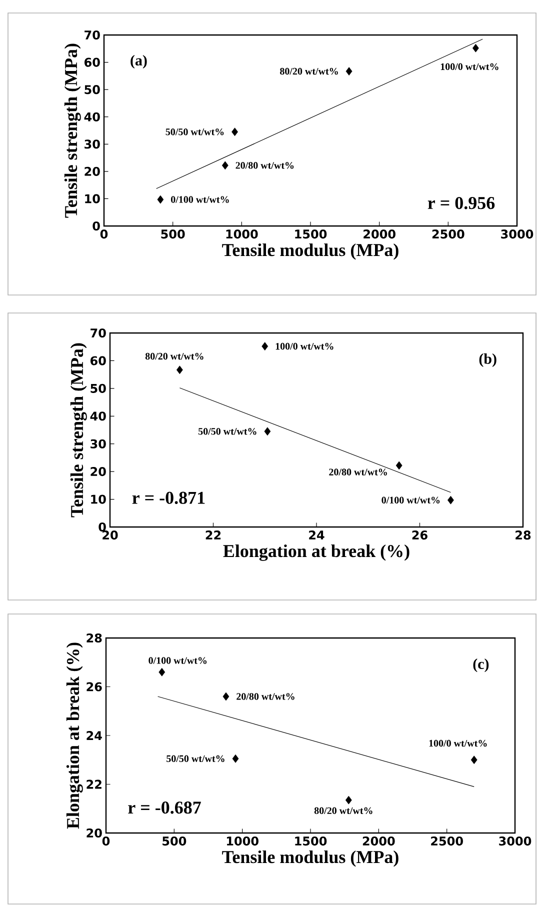 This screenshot has width=537, height=905. What do you see at coordinates (164, 808) in the screenshot?
I see `annotation: r = -0.687` at bounding box center [164, 808].